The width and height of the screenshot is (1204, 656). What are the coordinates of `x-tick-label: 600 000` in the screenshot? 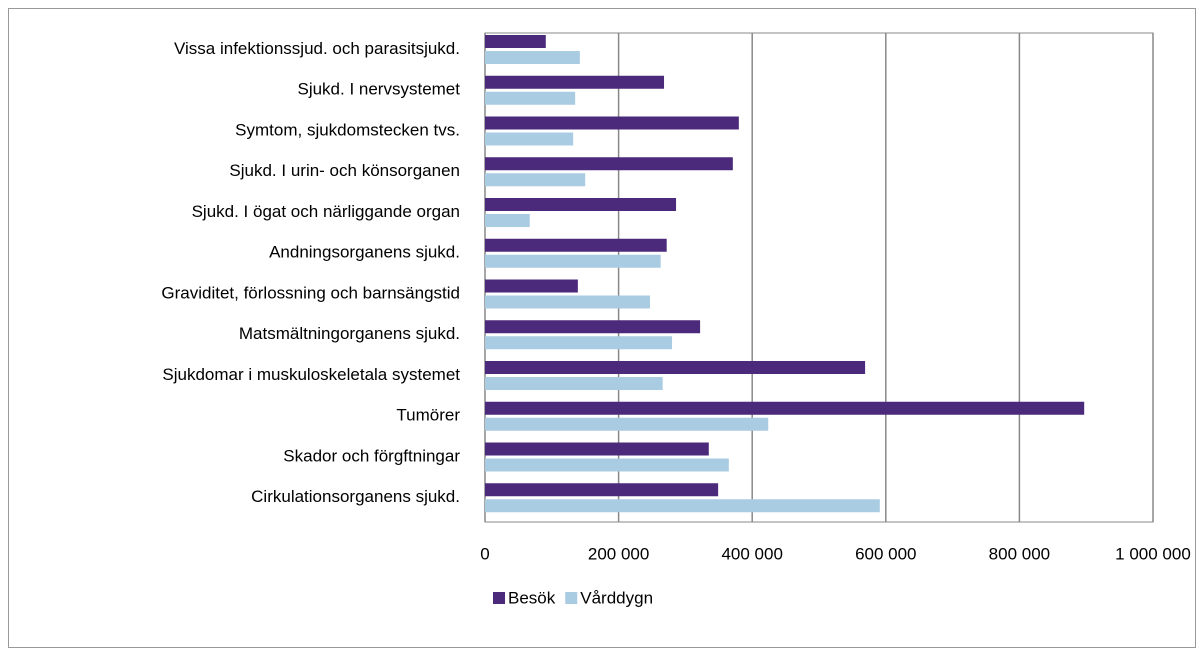 It's located at (885, 553).